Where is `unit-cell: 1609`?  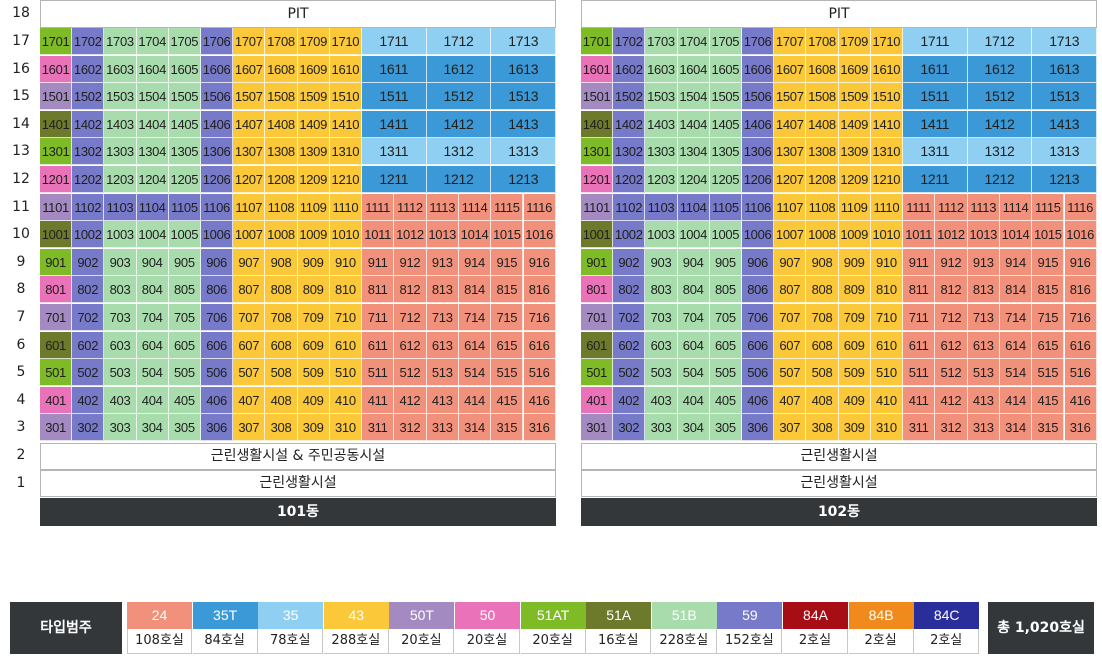 unit-cell: 1609 is located at coordinates (313, 69).